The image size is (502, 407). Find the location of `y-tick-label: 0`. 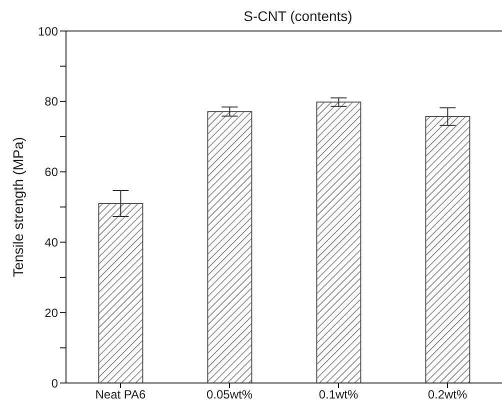

y-tick-label: 0 is located at coordinates (54, 383).